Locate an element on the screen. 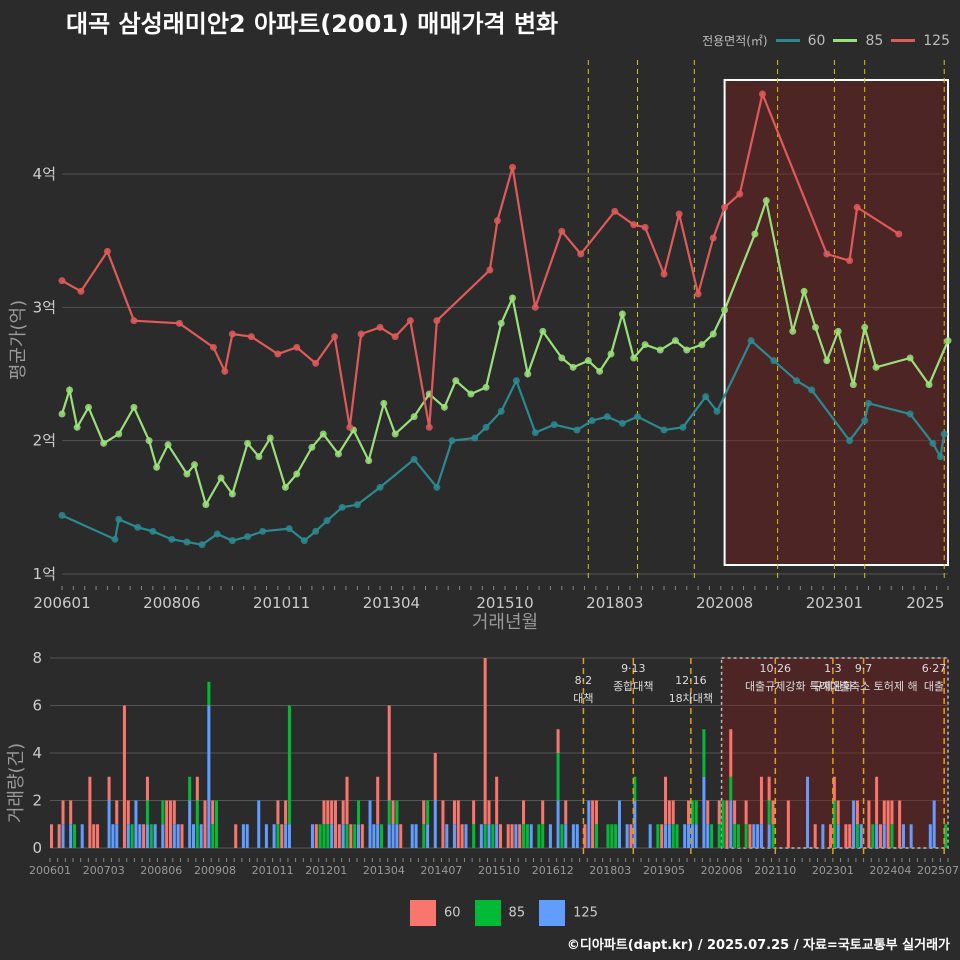  price-x-tick: 202301 is located at coordinates (834, 603).